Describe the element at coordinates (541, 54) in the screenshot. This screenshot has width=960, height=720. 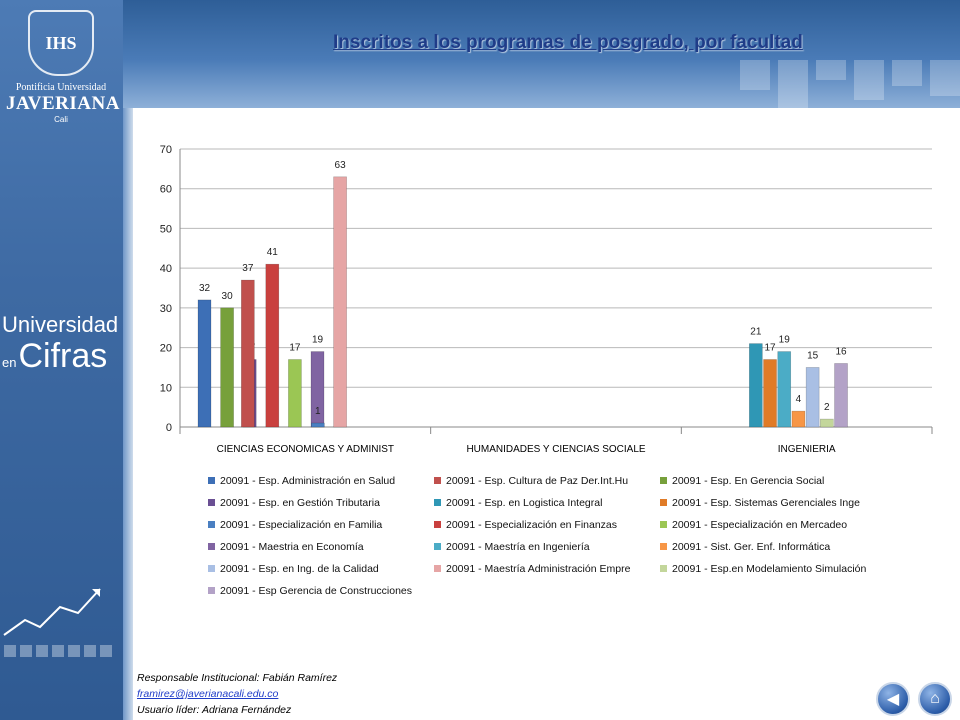
I see `header-band` at that location.